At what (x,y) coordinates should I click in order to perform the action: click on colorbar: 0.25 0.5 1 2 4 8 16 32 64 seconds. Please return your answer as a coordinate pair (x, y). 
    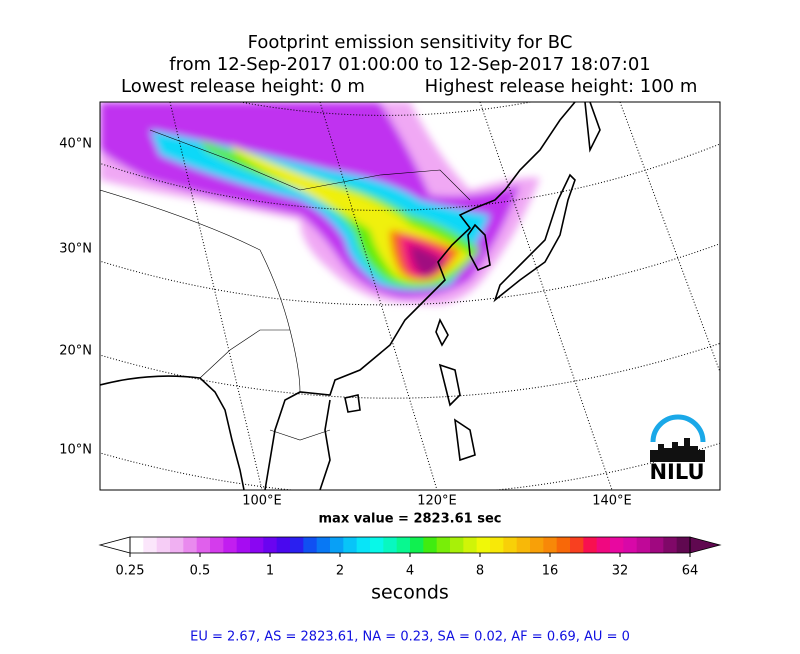
    Looking at the image, I should click on (410, 570).